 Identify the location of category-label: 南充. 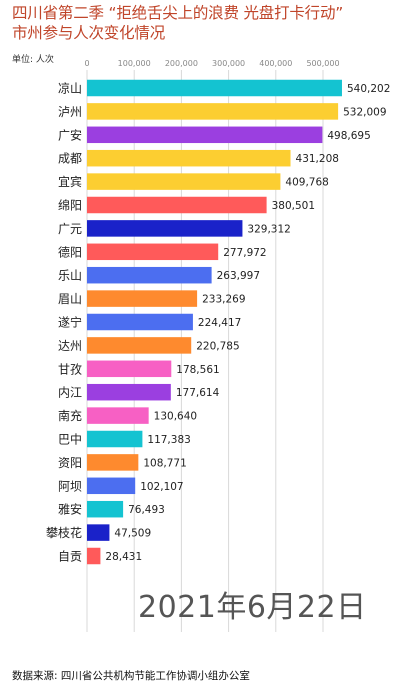
(70, 415).